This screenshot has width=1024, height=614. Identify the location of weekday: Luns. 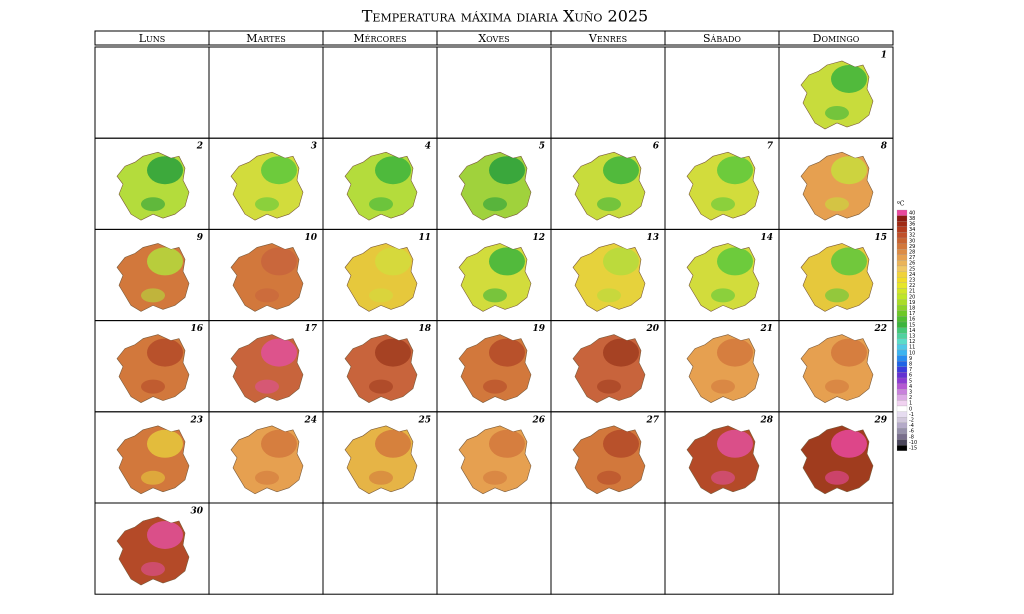
(152, 38).